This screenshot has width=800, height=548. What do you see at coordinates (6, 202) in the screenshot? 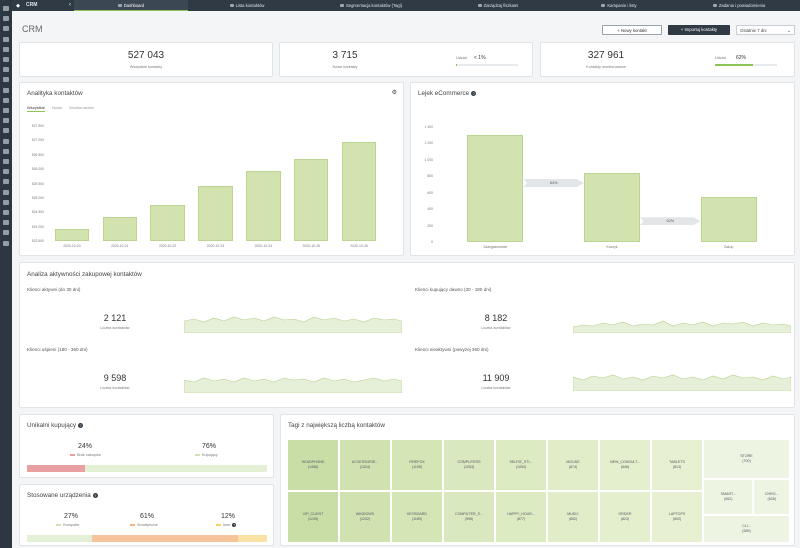
I see `grid-icon` at bounding box center [6, 202].